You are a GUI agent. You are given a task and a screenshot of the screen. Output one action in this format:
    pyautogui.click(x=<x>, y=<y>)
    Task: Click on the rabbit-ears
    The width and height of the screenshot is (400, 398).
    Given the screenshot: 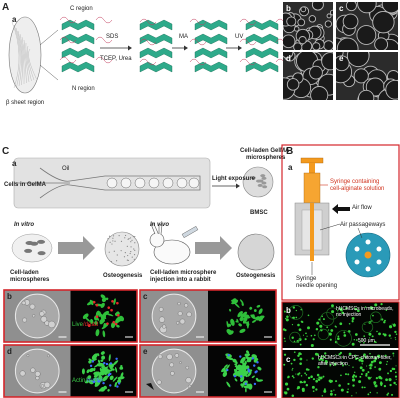 What is the action you would take?
    pyautogui.click(x=156, y=229)
    